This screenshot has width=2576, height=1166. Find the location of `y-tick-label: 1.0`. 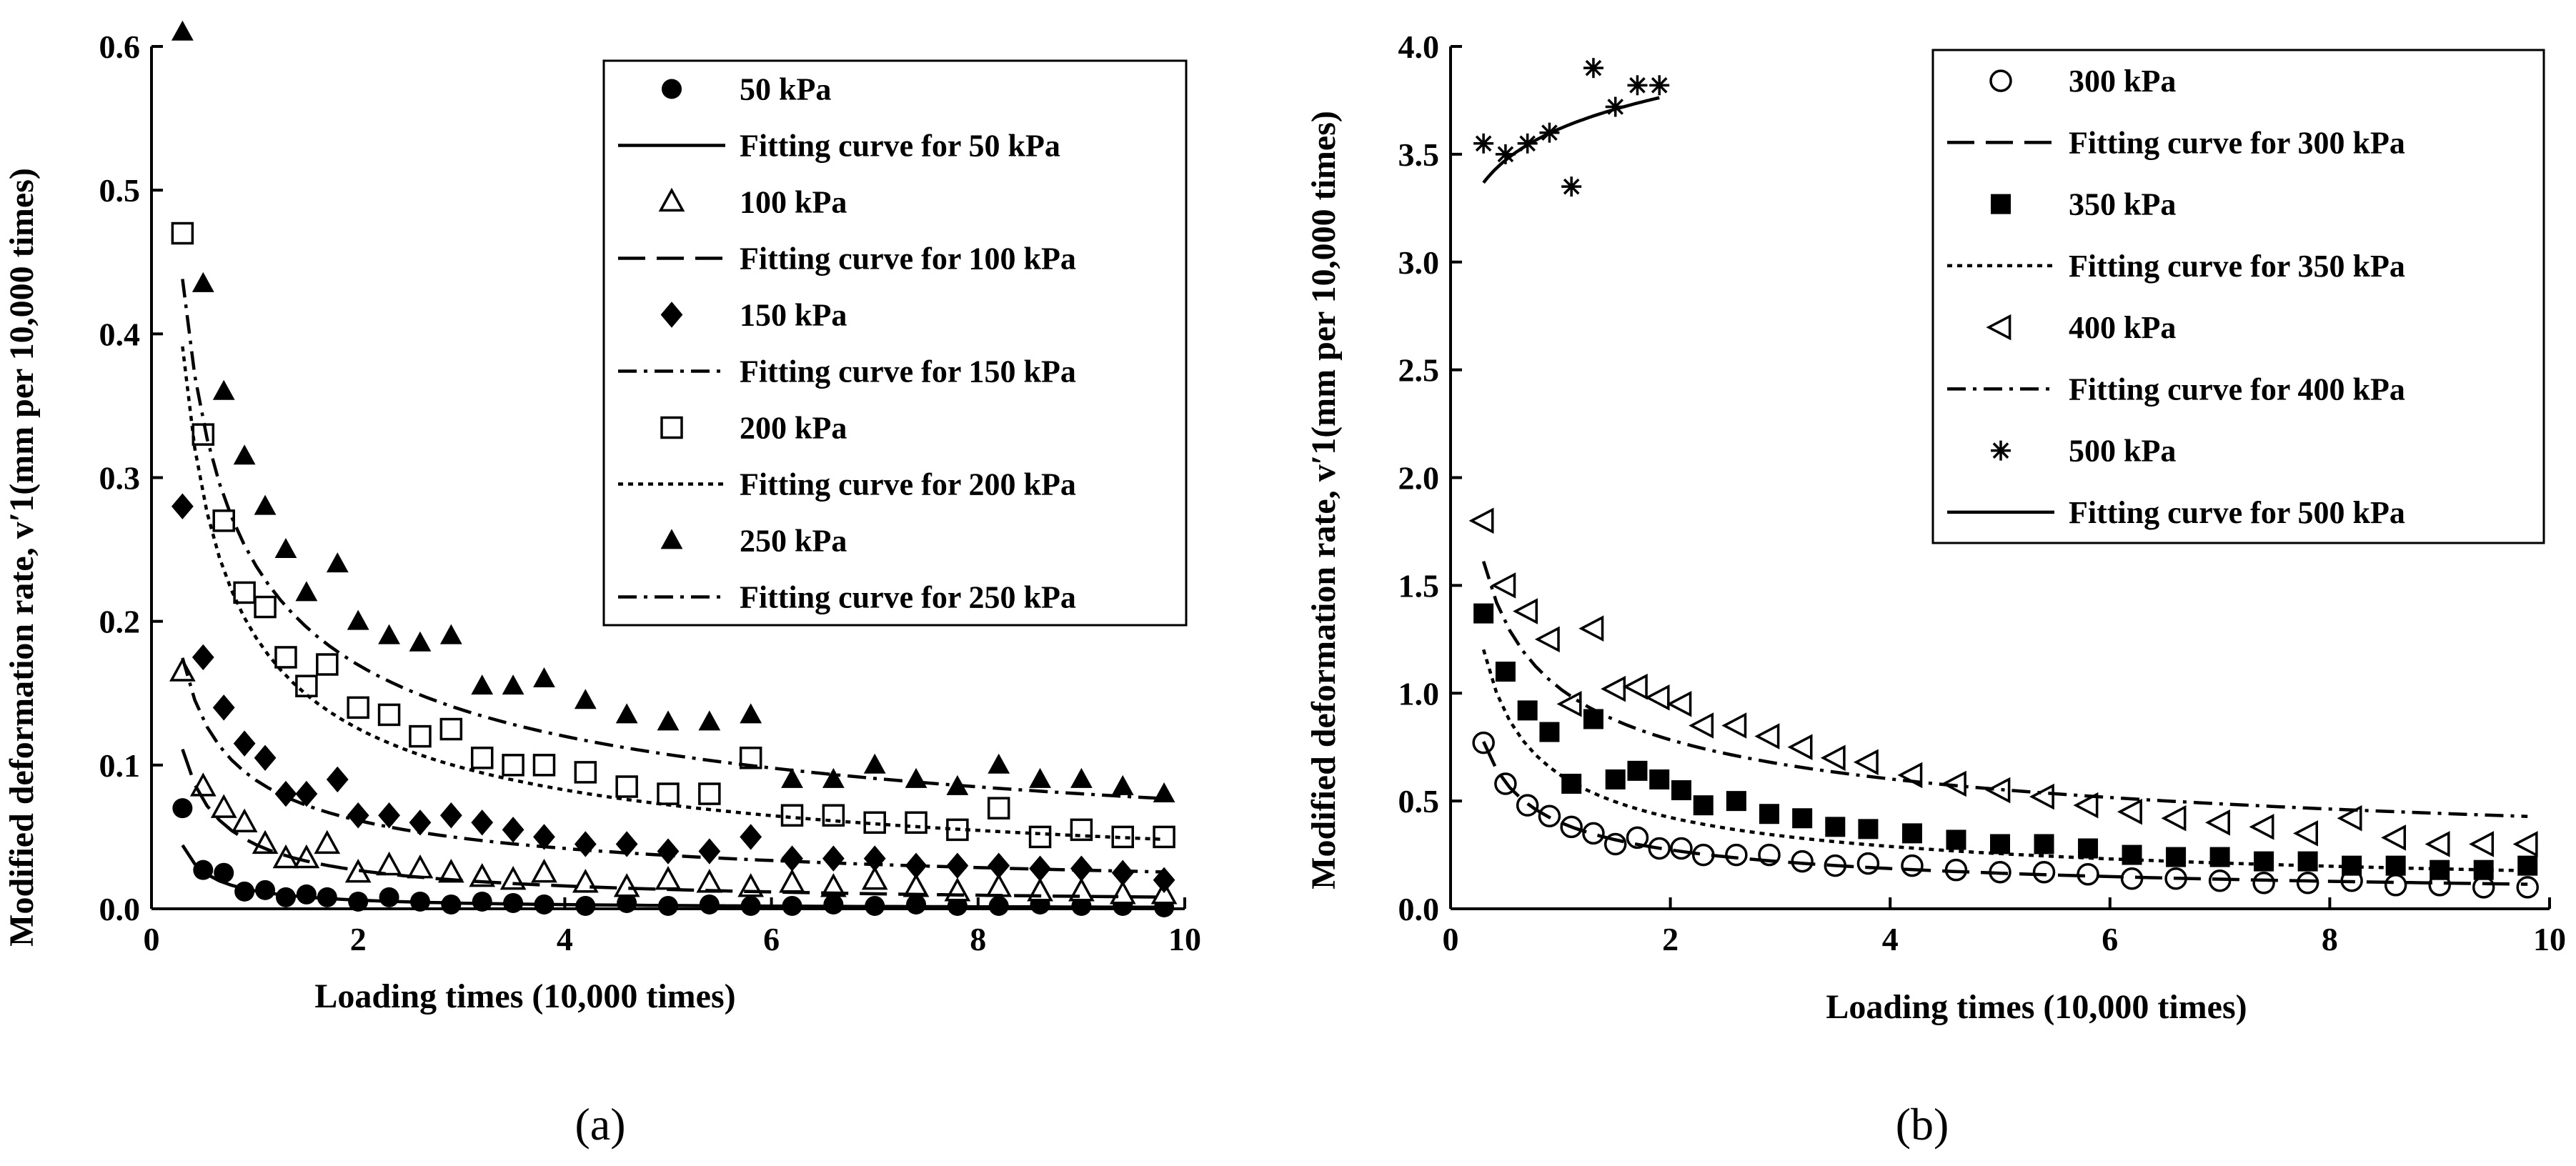

y-tick-label: 1.0 is located at coordinates (1419, 693).